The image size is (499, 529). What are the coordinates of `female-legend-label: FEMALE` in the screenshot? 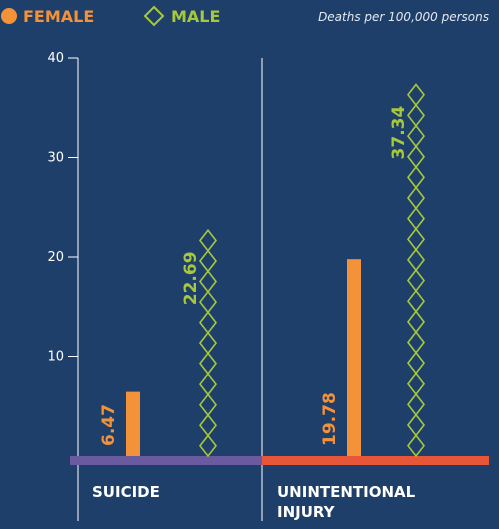 It's located at (58, 16).